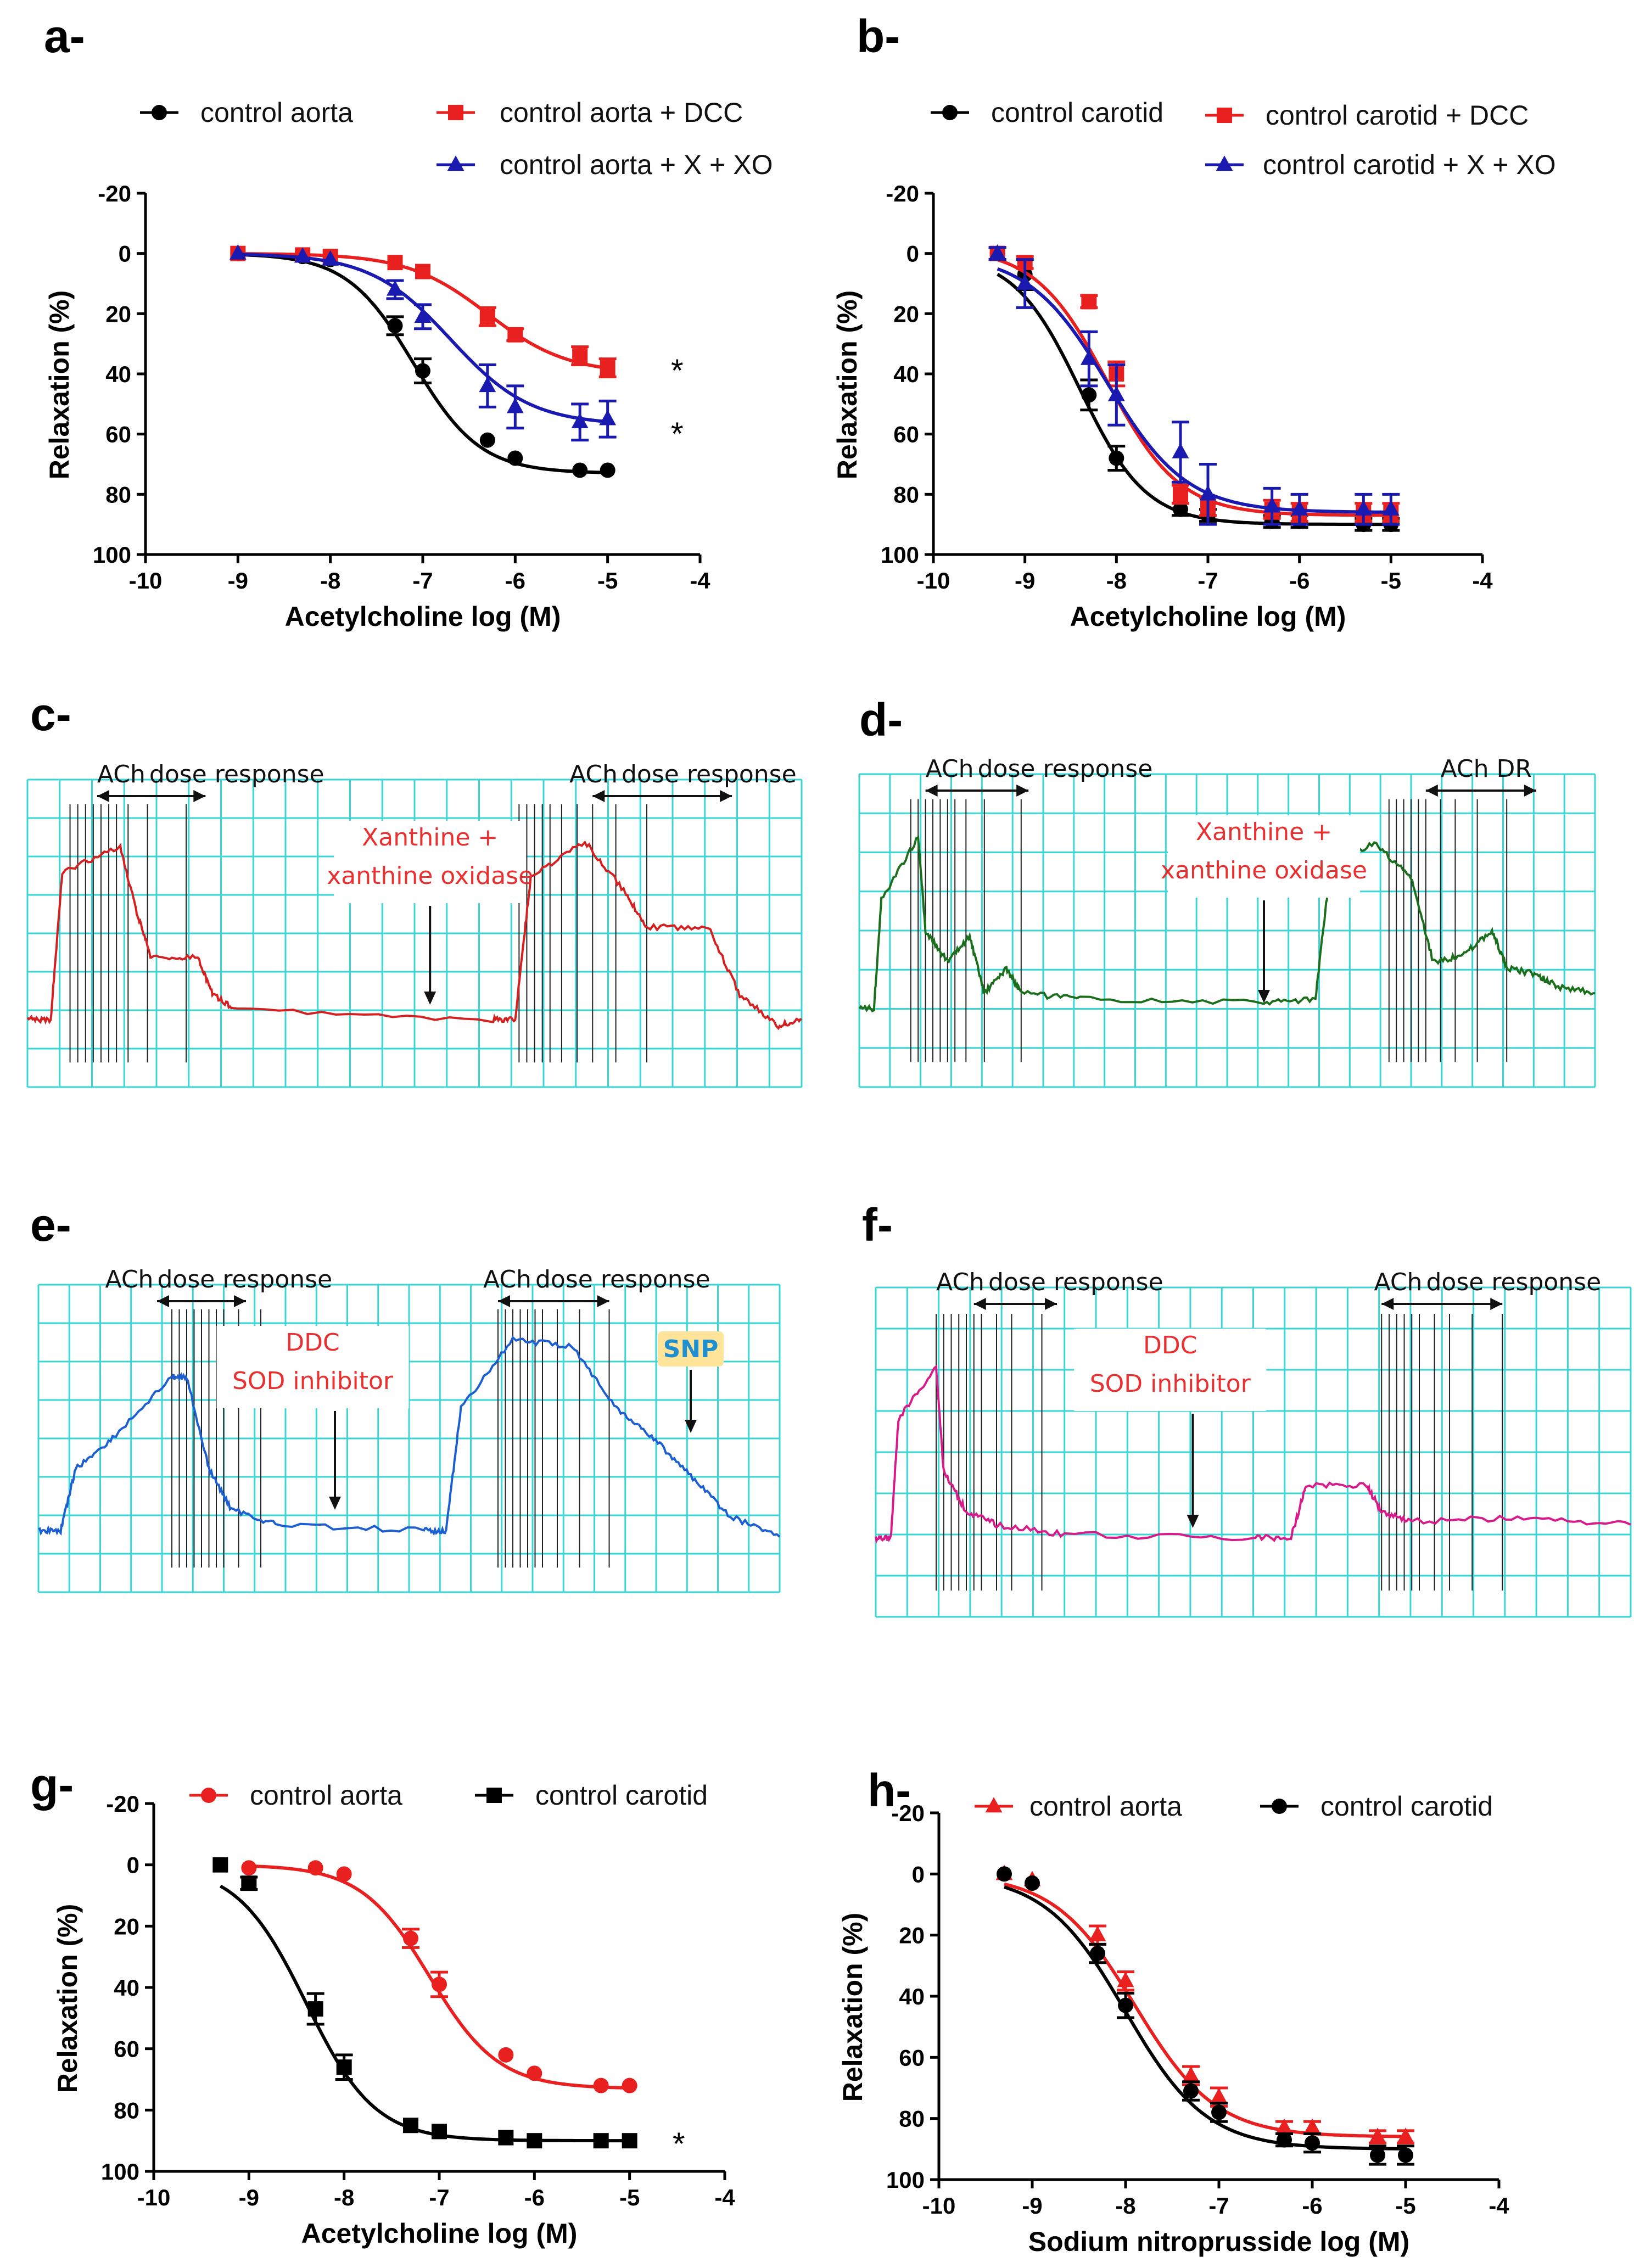  Describe the element at coordinates (276, 112) in the screenshot. I see `legend-entry: control aorta` at that location.